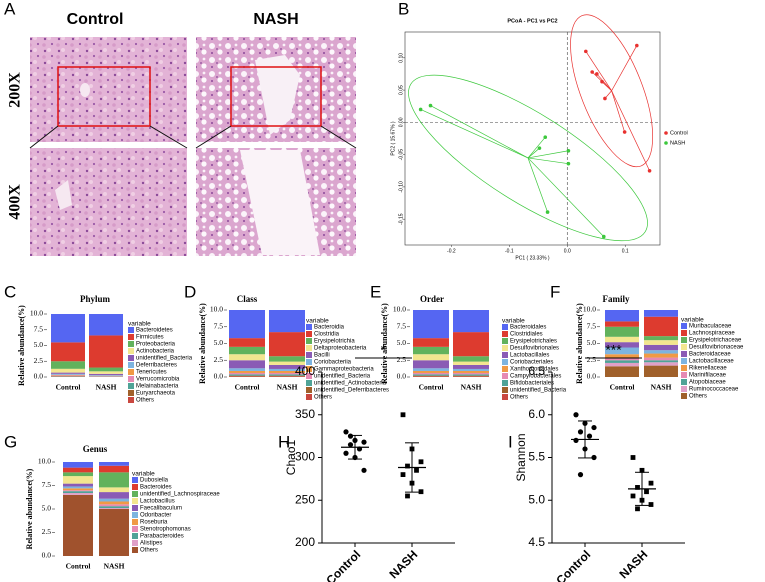  I want to click on legend-label: Others, so click(323, 398).